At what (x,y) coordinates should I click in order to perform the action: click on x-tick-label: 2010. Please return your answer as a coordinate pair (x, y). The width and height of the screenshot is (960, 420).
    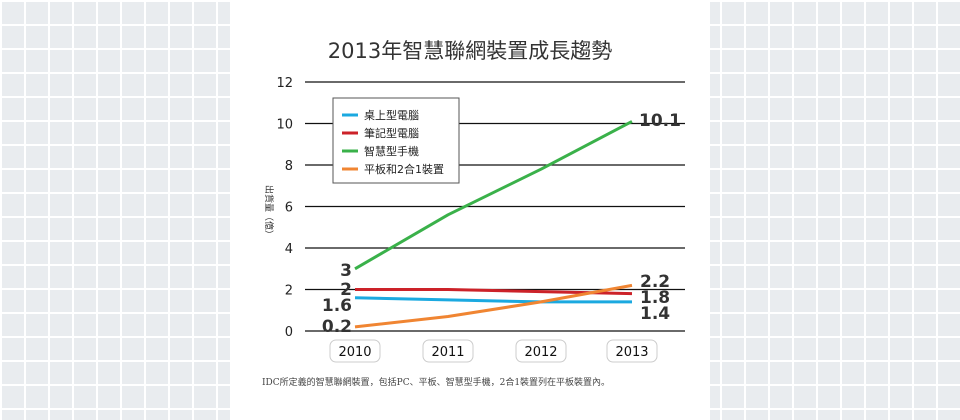
    Looking at the image, I should click on (354, 352).